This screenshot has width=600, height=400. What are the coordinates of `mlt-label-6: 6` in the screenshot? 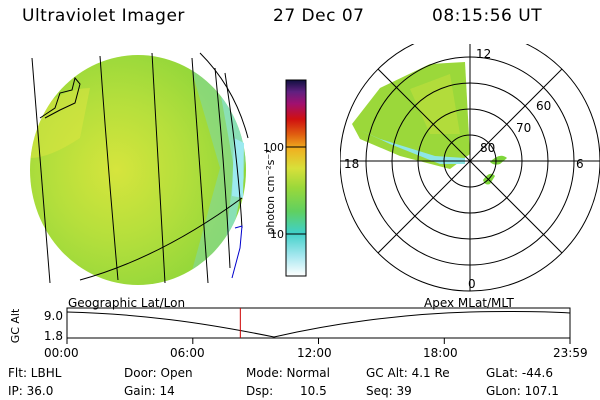 It's located at (580, 164).